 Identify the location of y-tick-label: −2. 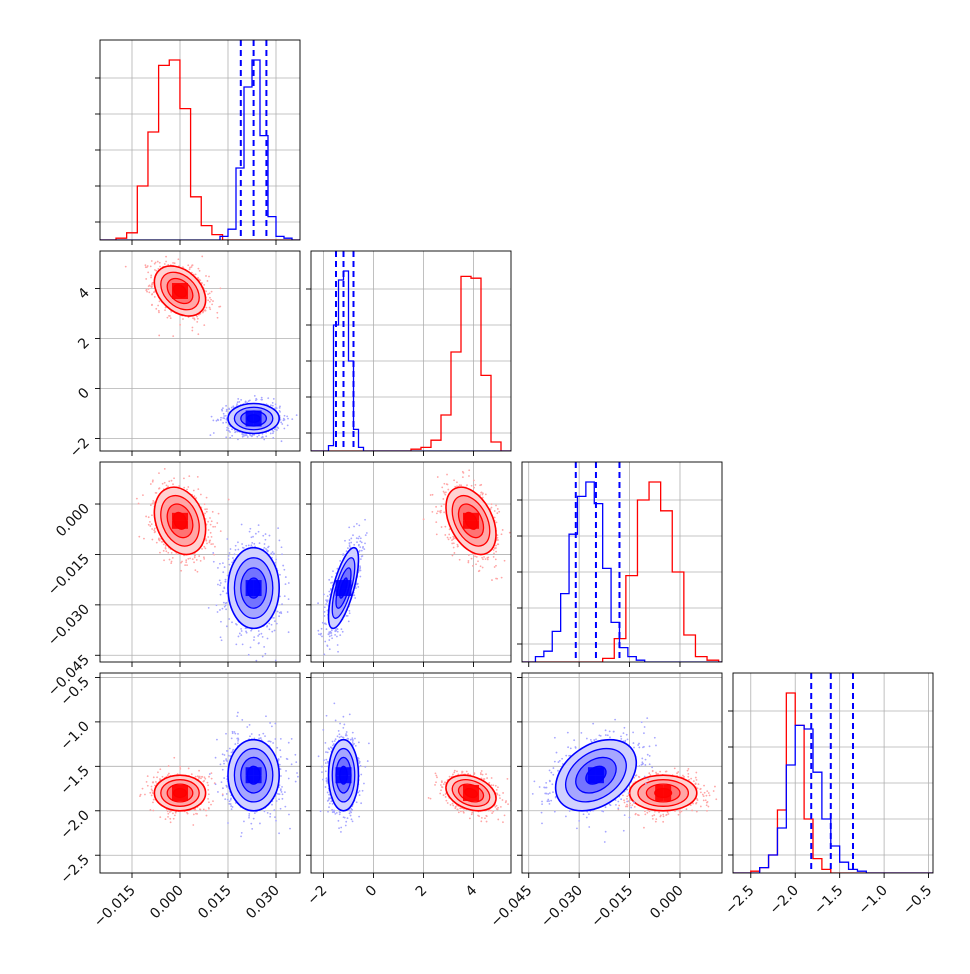
(80, 448).